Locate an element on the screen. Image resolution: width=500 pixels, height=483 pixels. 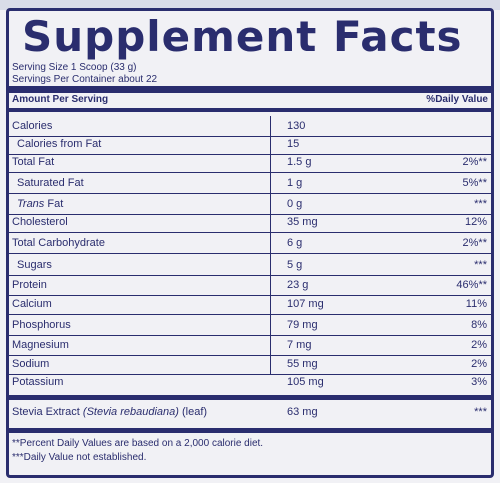
nutrient-dv: 46%** is located at coordinates (471, 285).